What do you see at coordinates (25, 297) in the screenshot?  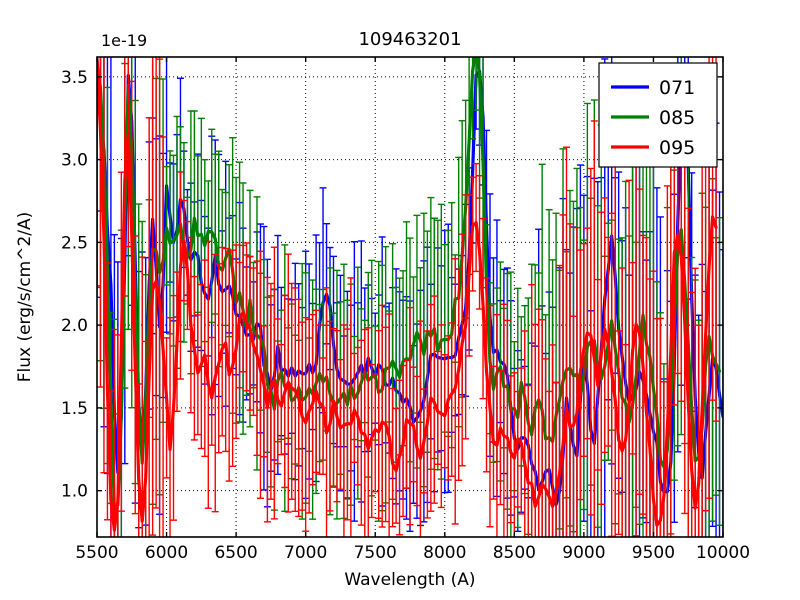 I see `y-axis-label: Flux (erg/s/cm^2/A)` at bounding box center [25, 297].